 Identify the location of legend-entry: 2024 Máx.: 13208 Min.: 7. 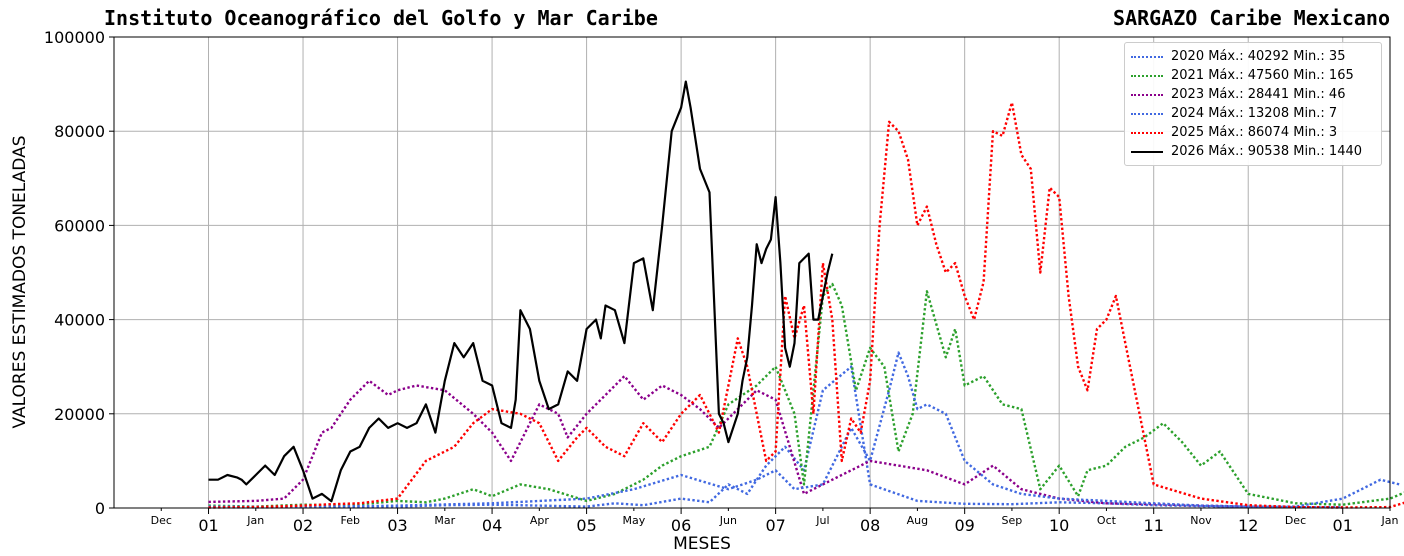
(1253, 113).